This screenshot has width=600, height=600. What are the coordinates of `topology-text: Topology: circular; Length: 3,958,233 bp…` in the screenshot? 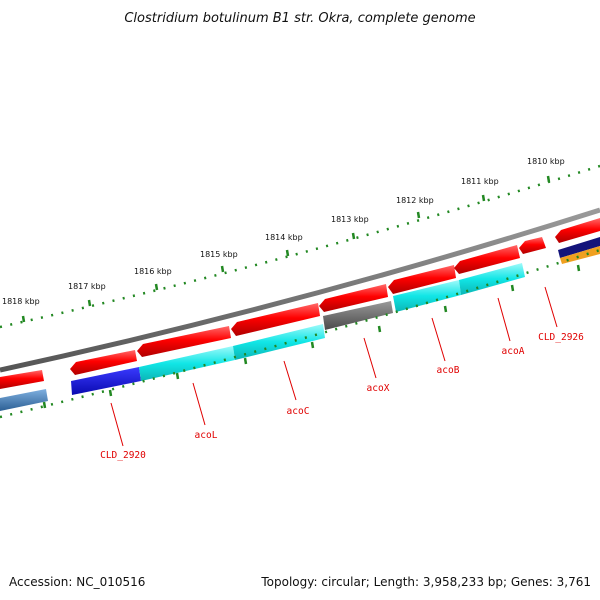 It's located at (425, 582).